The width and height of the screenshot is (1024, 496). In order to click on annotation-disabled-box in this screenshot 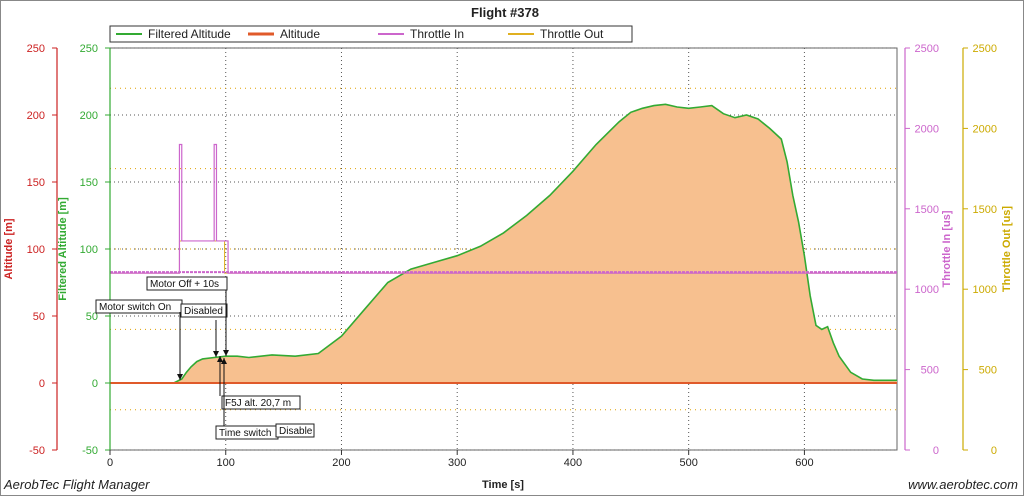, I will do `click(204, 310)`.